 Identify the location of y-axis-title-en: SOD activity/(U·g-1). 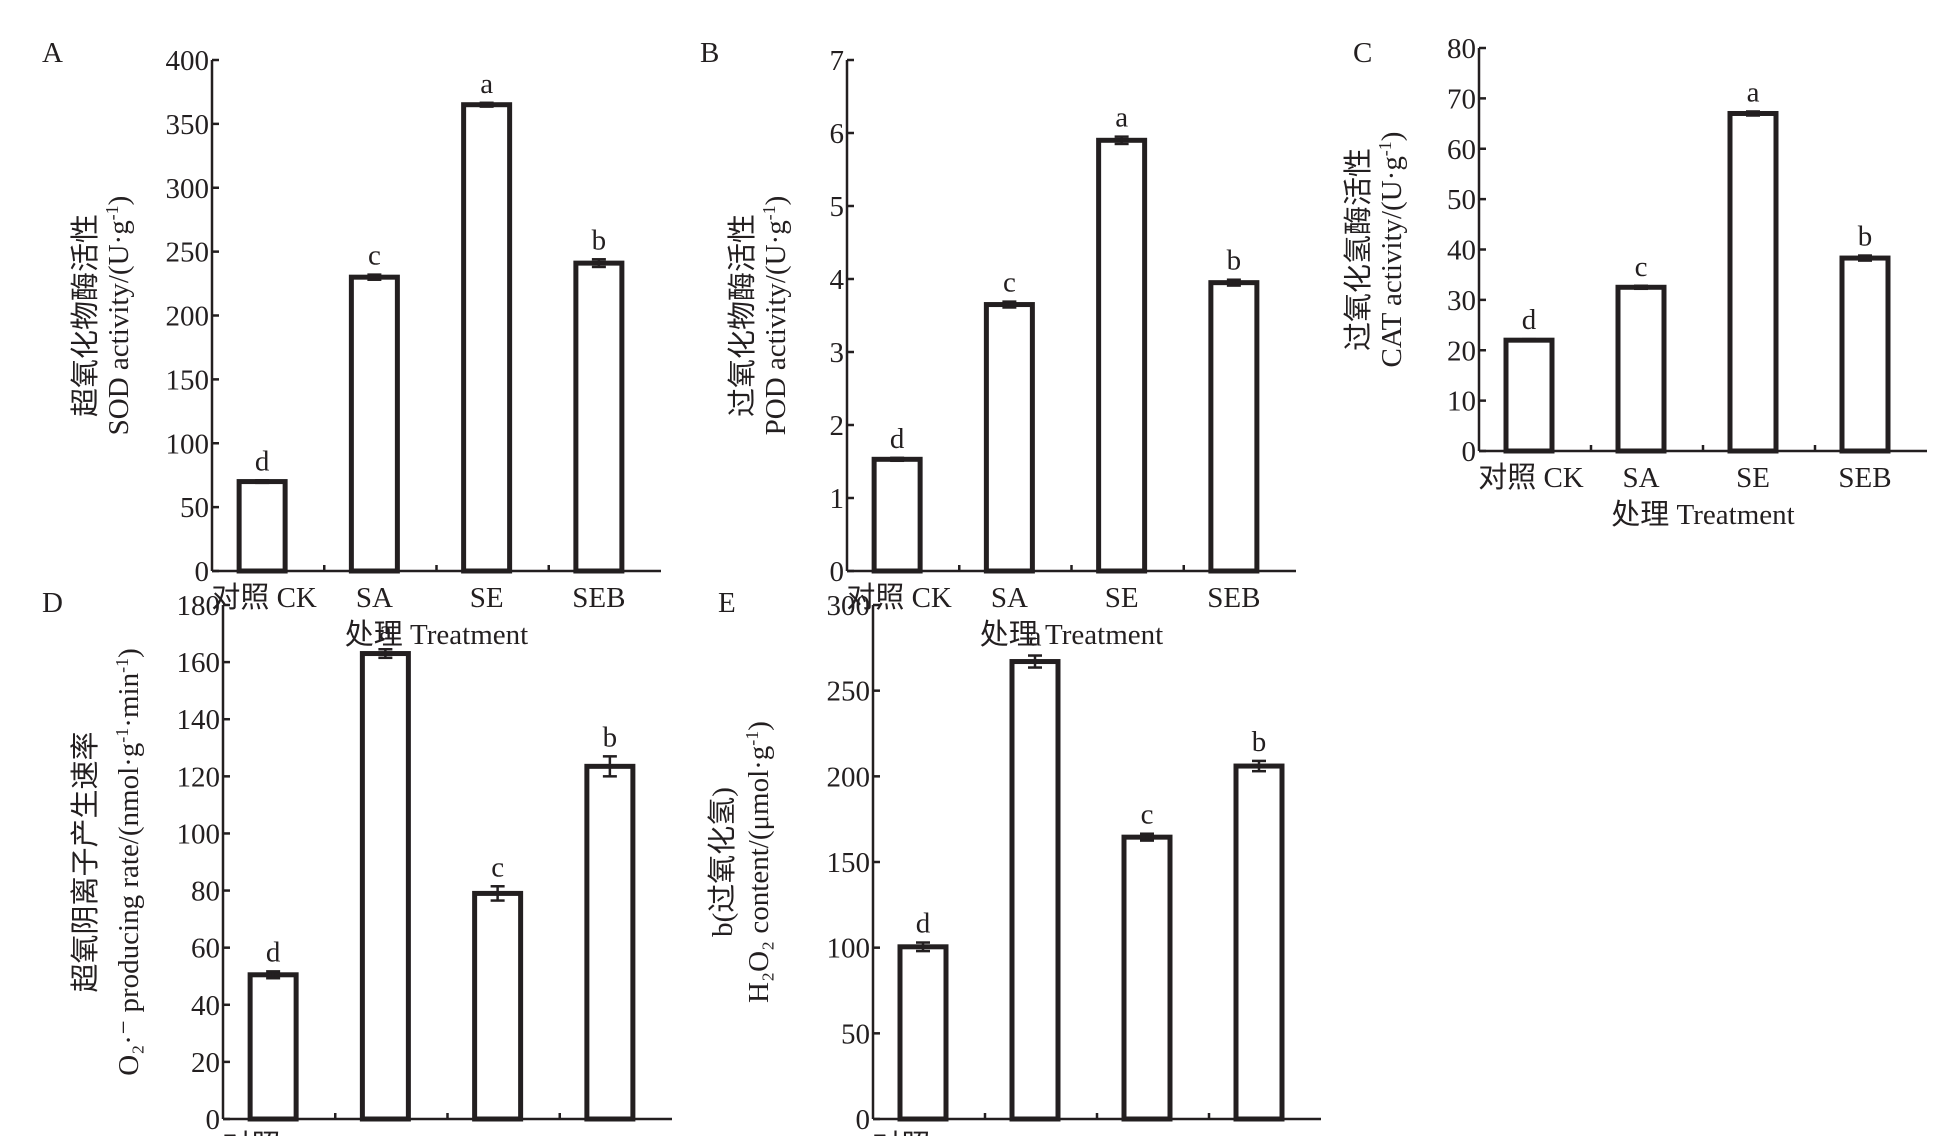
(118, 316).